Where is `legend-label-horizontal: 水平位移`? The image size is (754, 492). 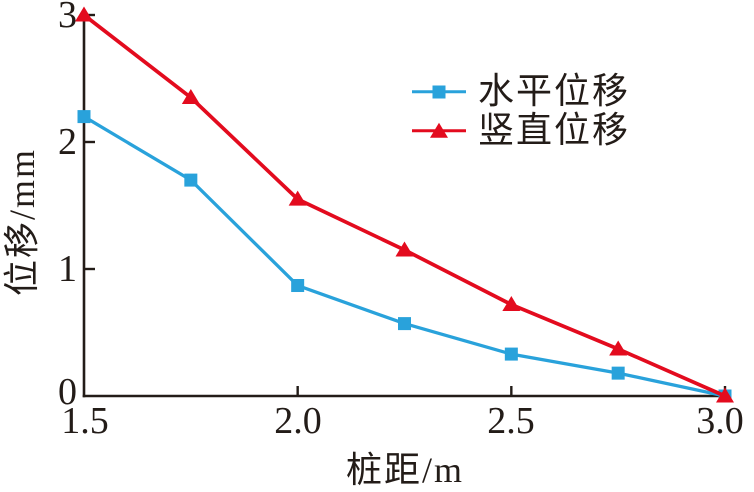
legend-label-horizontal: 水平位移 is located at coordinates (554, 91).